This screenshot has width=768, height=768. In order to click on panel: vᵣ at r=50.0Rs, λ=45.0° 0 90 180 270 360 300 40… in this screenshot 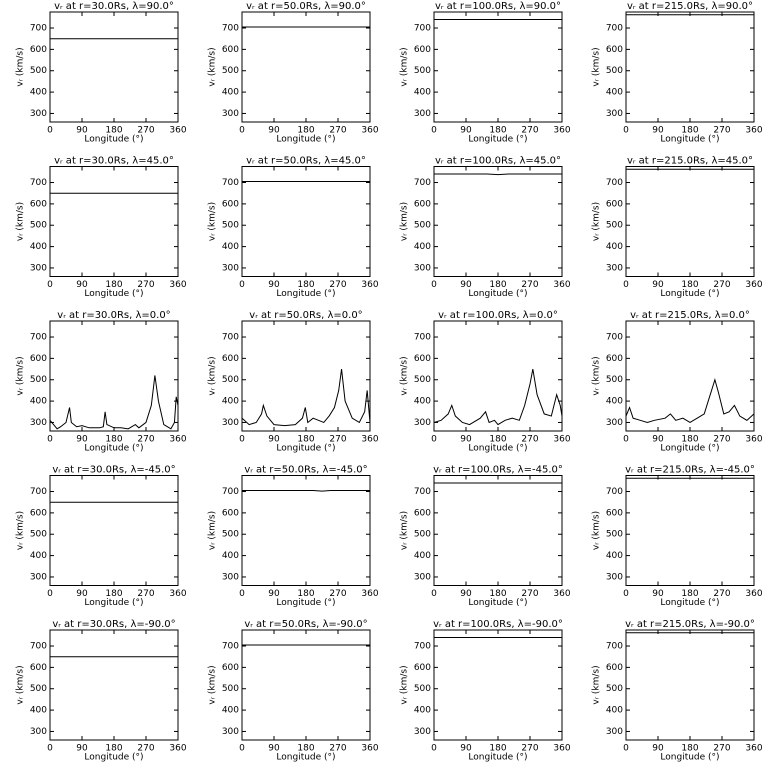, I will do `click(293, 228)`.